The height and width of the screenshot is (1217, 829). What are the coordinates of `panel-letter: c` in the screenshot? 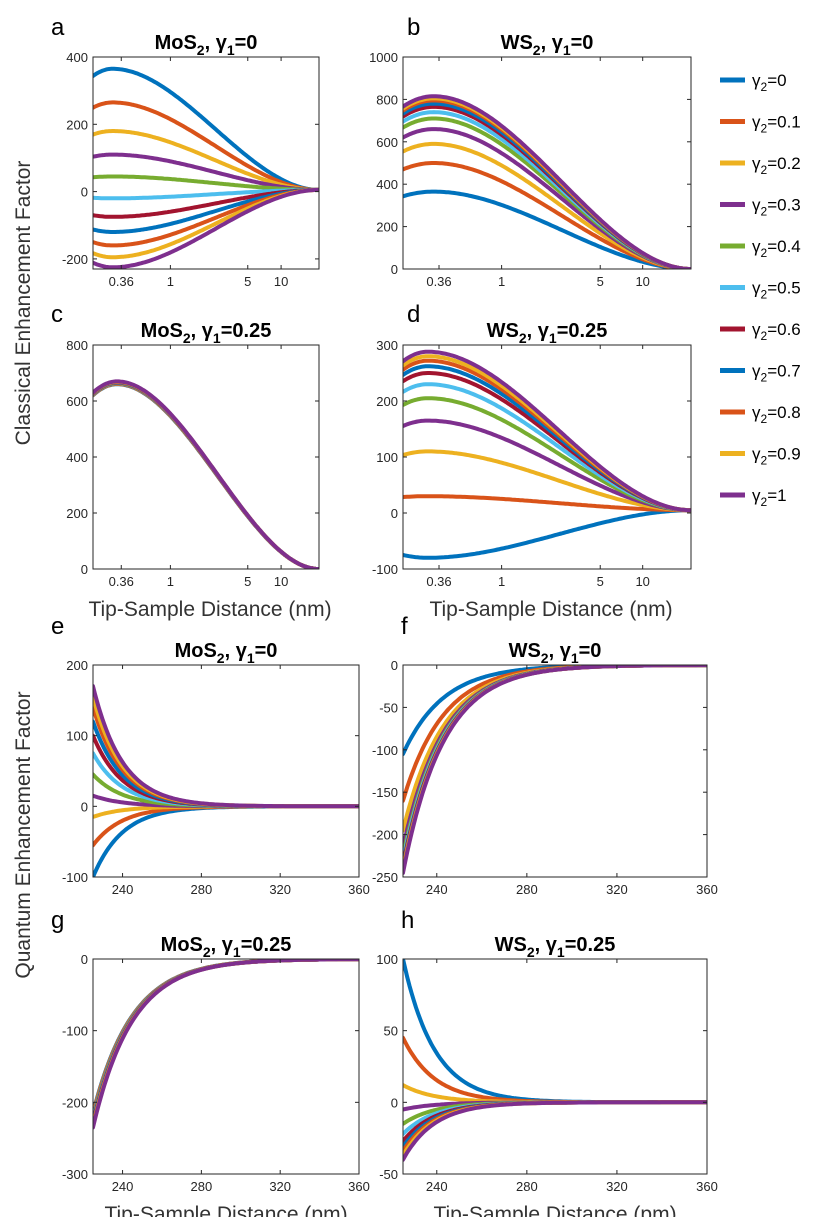 It's located at (57, 314).